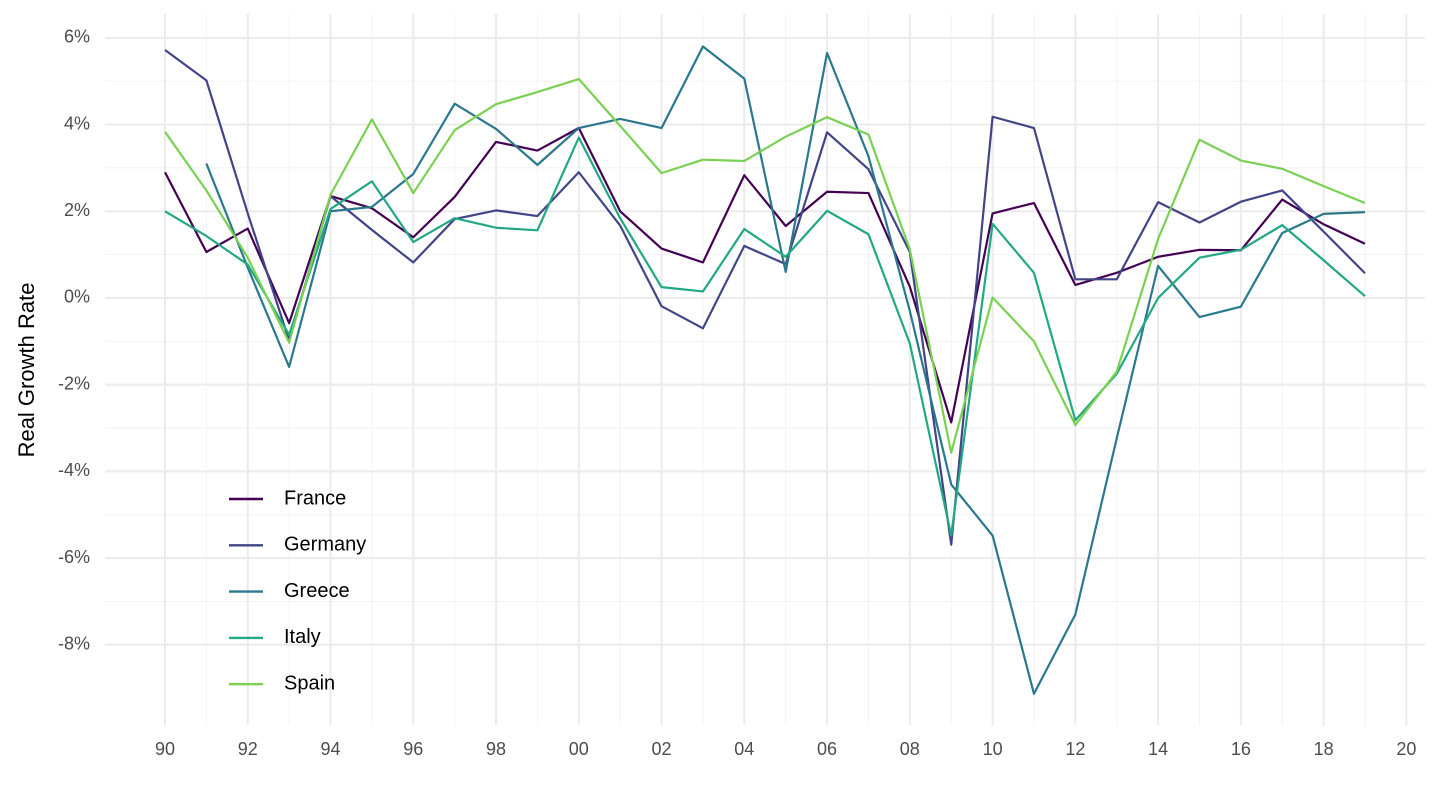 The height and width of the screenshot is (810, 1440). I want to click on x-tick-label: 90, so click(165, 749).